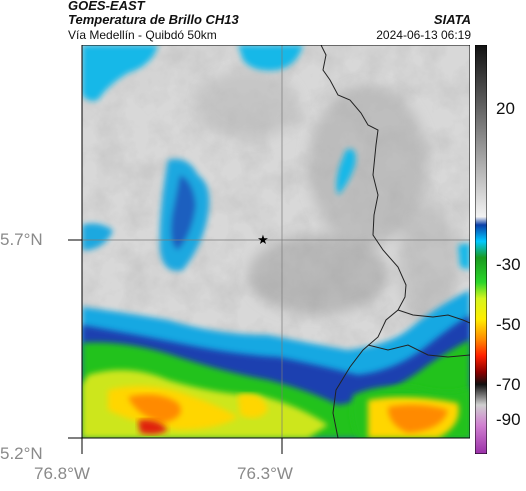 Image resolution: width=526 pixels, height=491 pixels. Describe the element at coordinates (142, 35) in the screenshot. I see `region-label: Vía Medellín - Quibdó 50km` at that location.